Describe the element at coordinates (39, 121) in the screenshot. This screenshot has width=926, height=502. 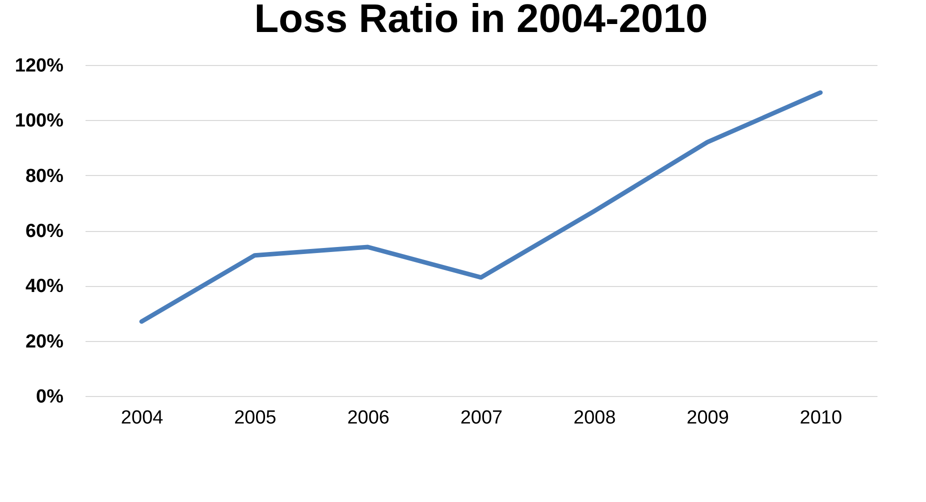
I see `y-tick-label: 100%` at that location.